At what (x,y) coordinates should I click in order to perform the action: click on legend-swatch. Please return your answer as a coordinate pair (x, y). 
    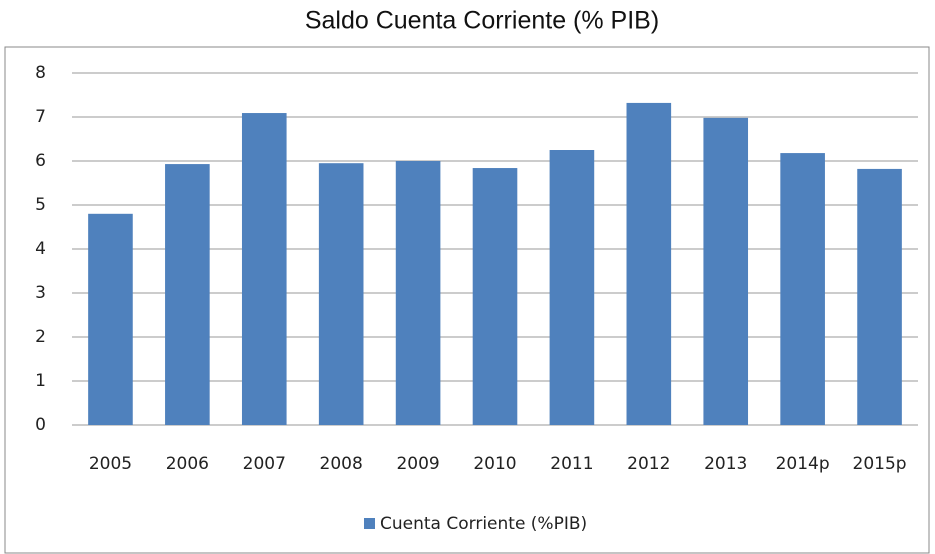
    Looking at the image, I should click on (369, 523).